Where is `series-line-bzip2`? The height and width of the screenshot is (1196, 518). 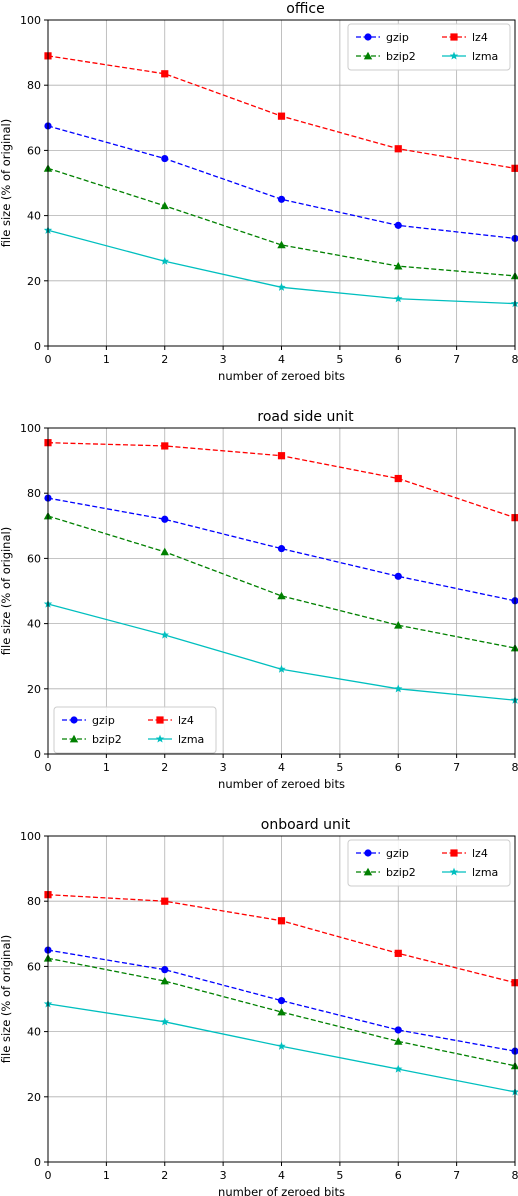
series-line-bzip2 is located at coordinates (281, 1012).